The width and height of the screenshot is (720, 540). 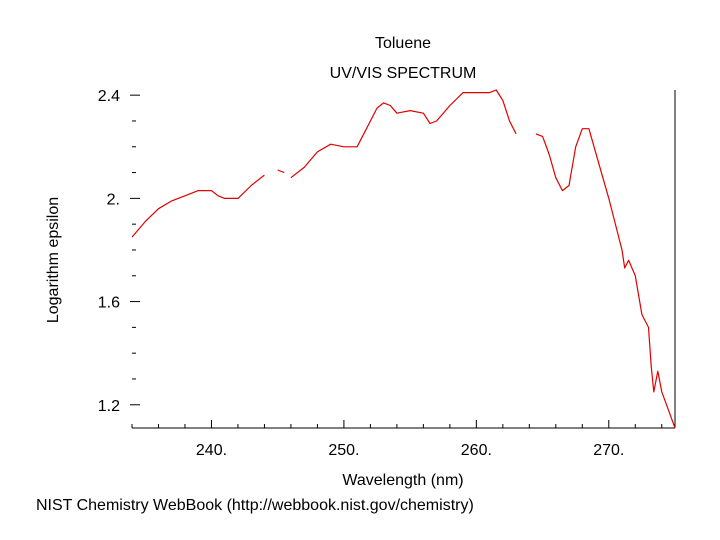 I want to click on x-tick-label: 270., so click(x=608, y=450).